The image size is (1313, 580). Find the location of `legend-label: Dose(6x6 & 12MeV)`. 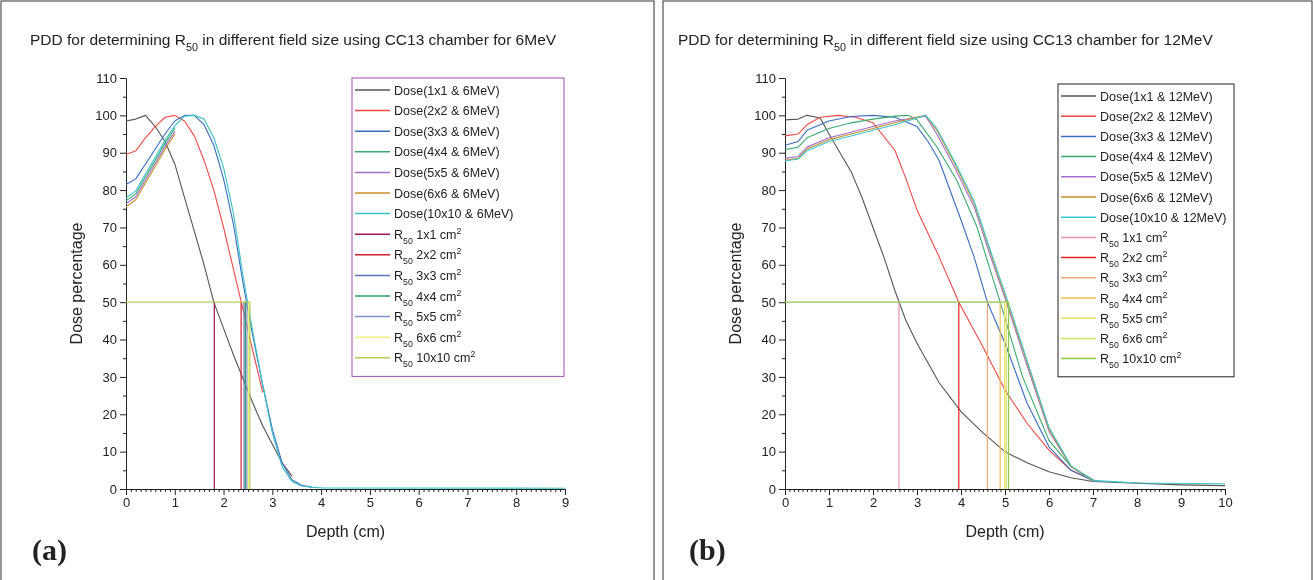

legend-label: Dose(6x6 & 12MeV) is located at coordinates (1156, 197).